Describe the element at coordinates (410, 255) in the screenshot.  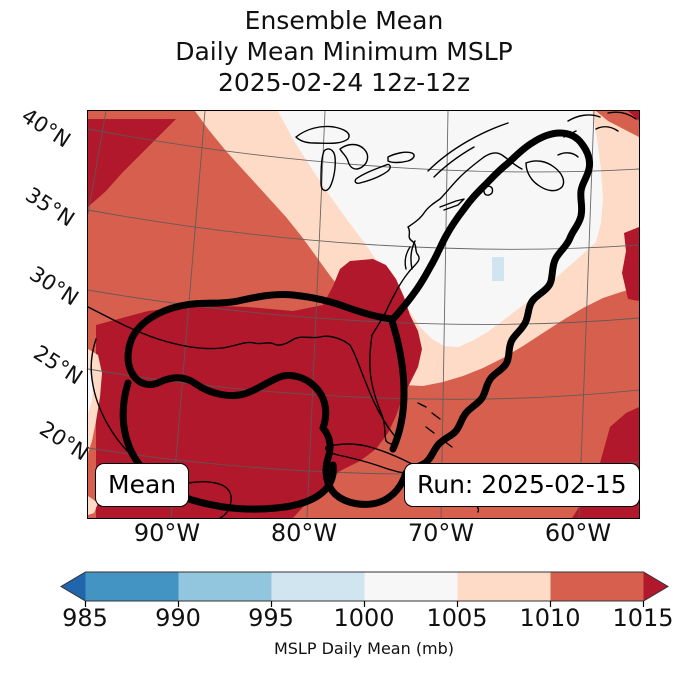
I see `coast-chesapeake-bay` at that location.